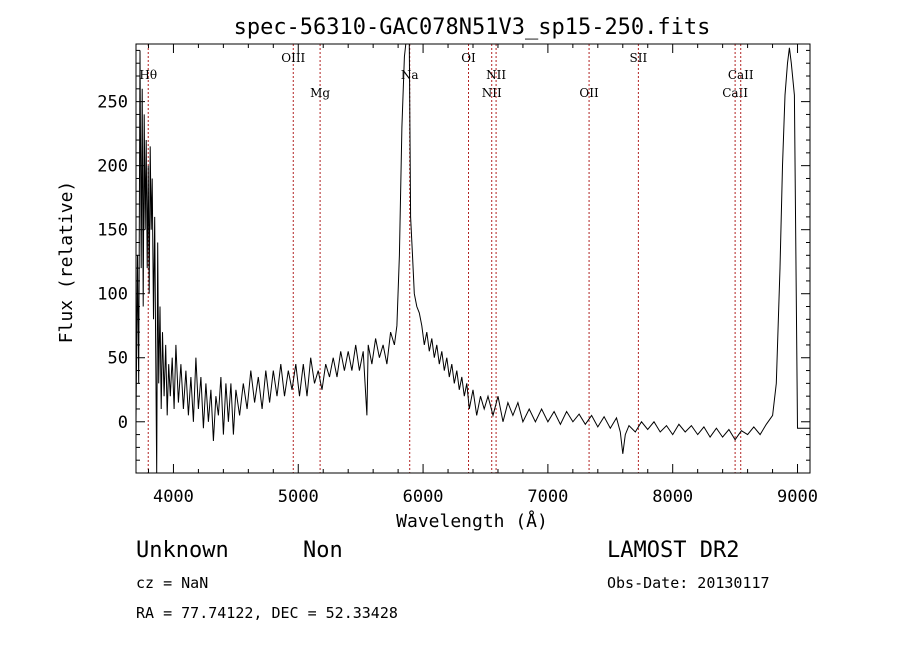  I want to click on y-axis-label: Flux (relative), so click(66, 262).